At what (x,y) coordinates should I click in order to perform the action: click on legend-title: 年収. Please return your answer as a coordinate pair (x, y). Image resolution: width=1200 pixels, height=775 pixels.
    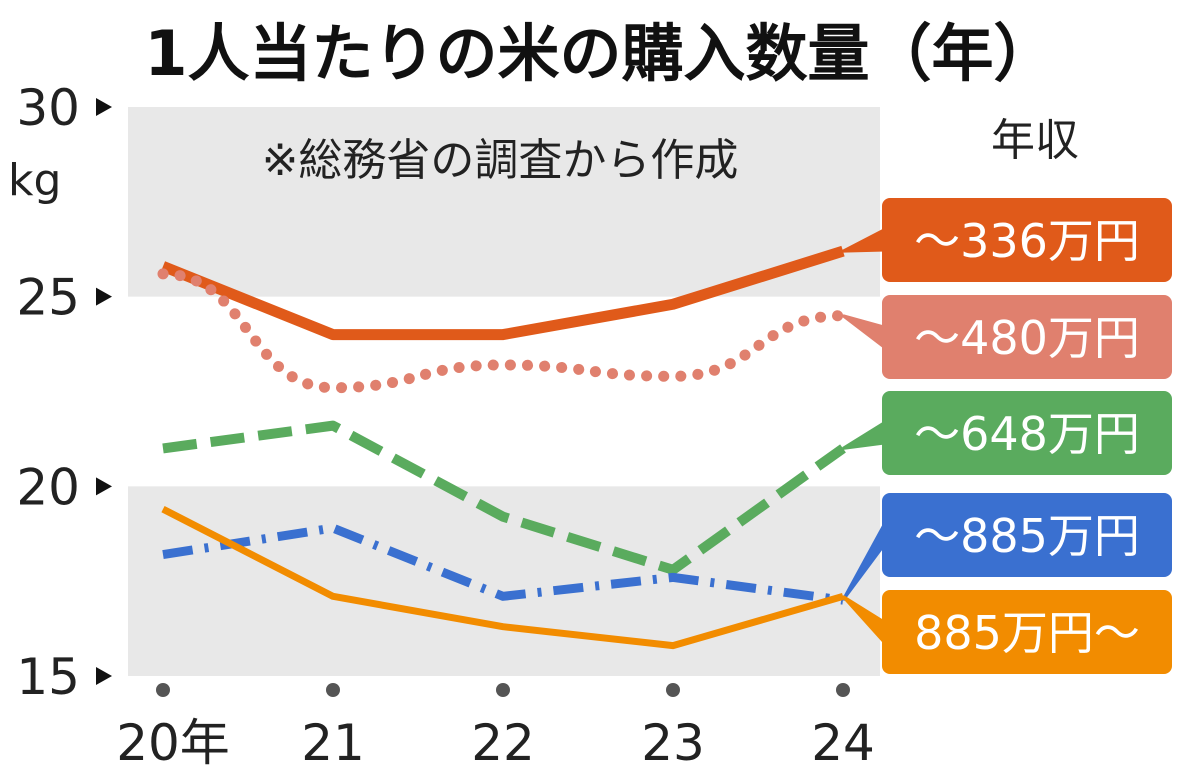
    Looking at the image, I should click on (1035, 140).